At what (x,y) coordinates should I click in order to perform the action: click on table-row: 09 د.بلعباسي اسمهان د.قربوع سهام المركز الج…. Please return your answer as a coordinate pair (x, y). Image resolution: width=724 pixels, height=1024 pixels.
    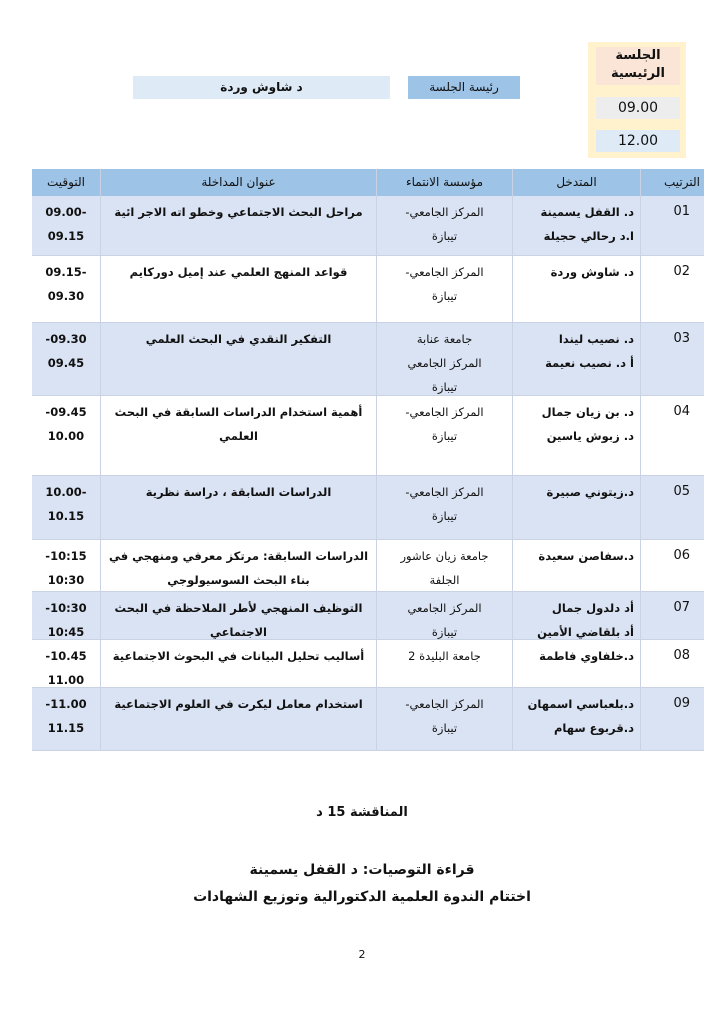
    Looking at the image, I should click on (368, 719).